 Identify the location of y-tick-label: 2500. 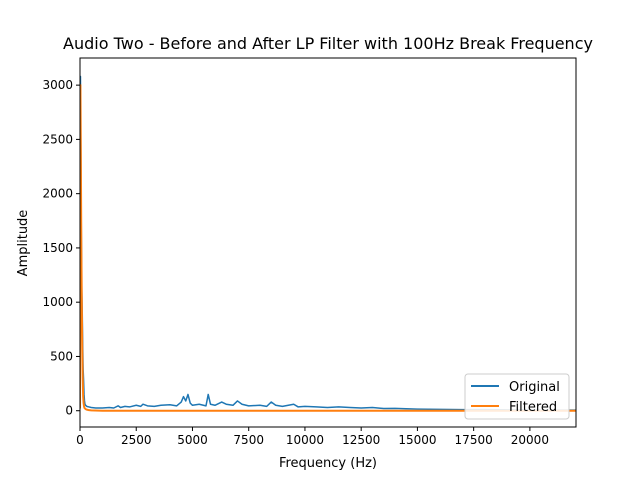
(57, 139).